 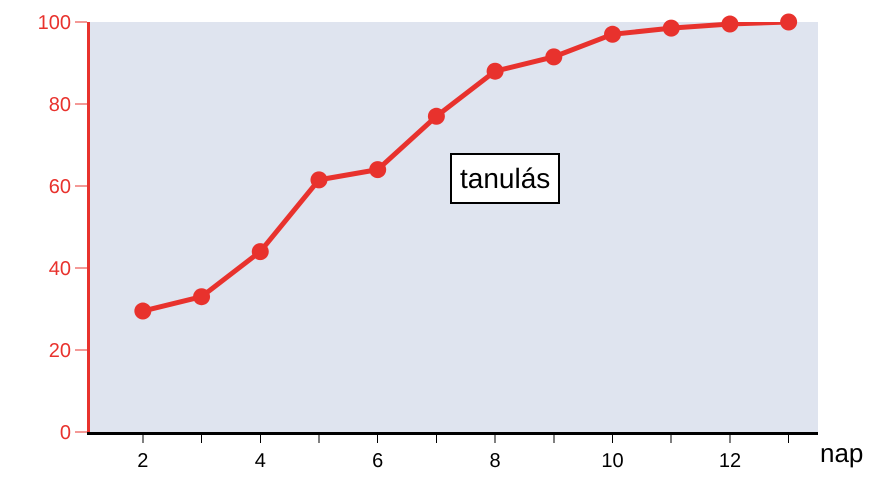 I want to click on x-tick-label: 2, so click(x=142, y=461).